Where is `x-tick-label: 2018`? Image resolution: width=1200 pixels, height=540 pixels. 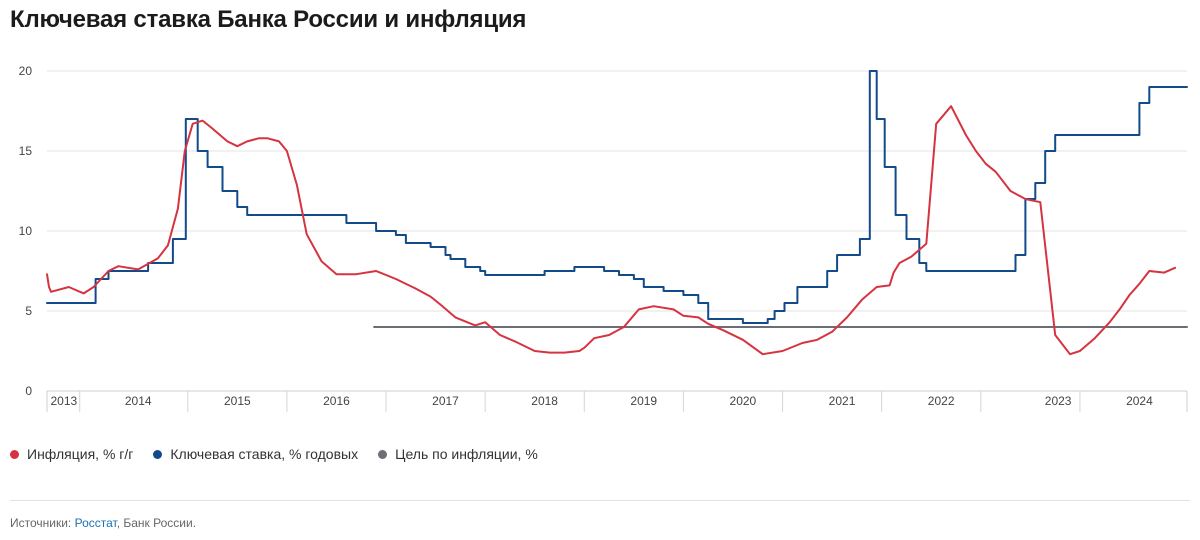 x-tick-label: 2018 is located at coordinates (544, 401).